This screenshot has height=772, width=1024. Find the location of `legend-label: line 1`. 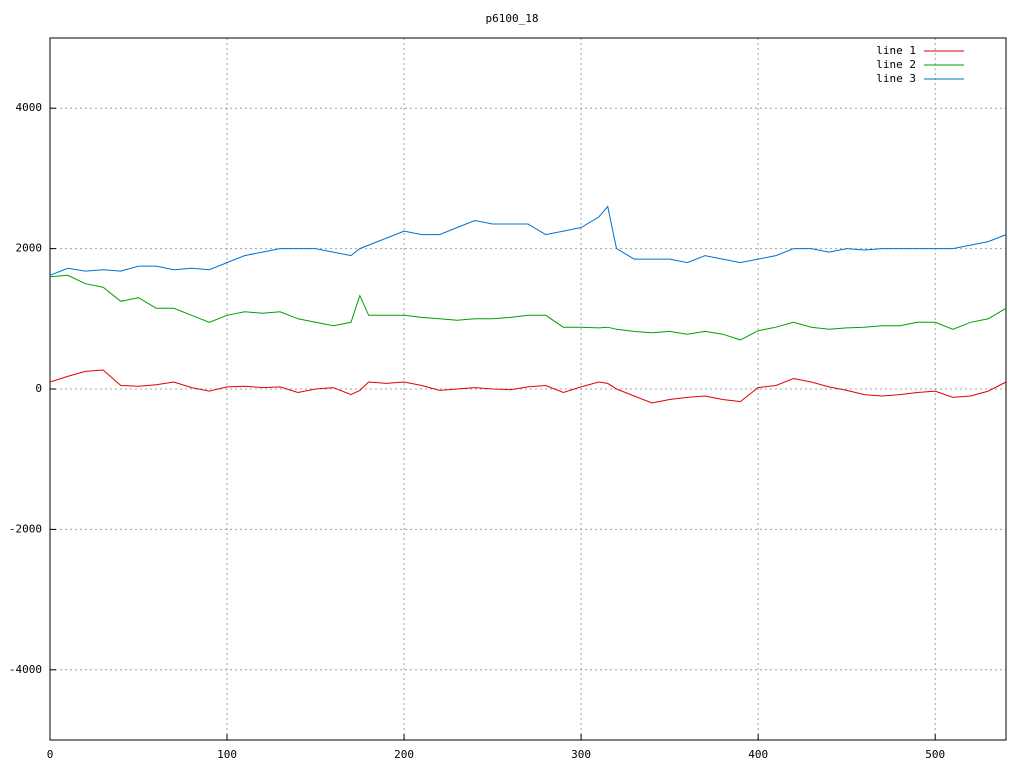

legend-label: line 1 is located at coordinates (896, 50).